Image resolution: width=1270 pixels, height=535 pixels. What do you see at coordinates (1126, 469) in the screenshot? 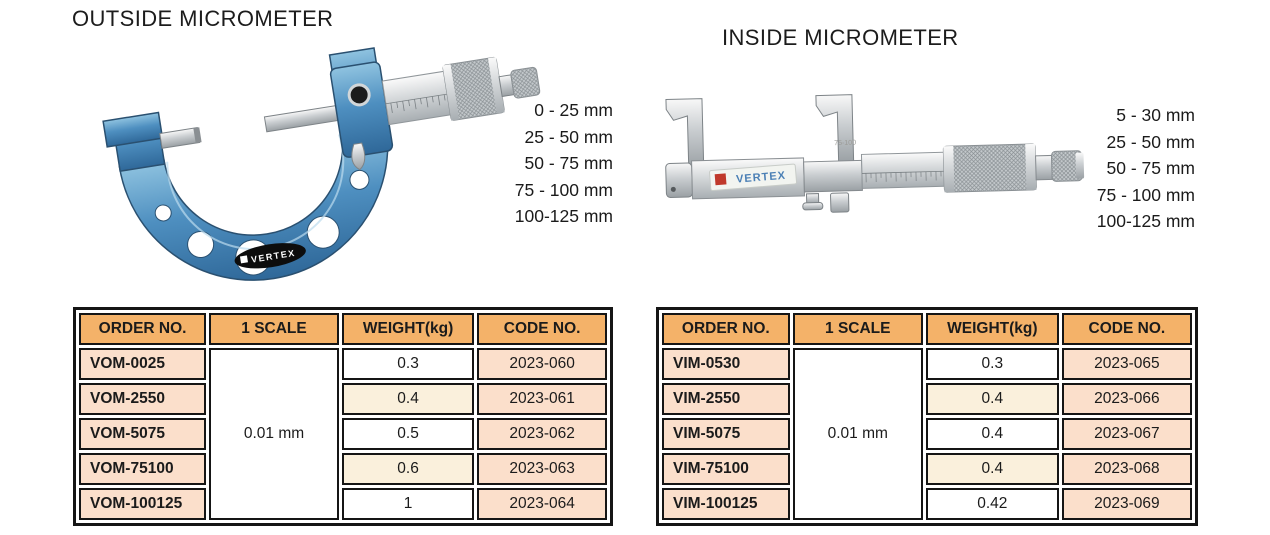
I see `code-no-cell: 2023-068` at bounding box center [1126, 469].